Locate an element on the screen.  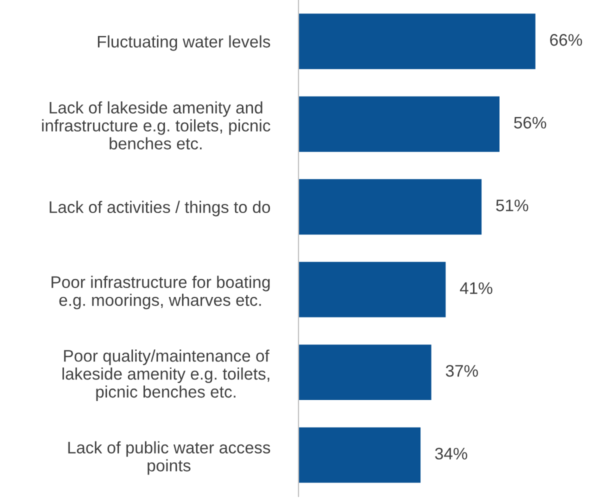
y-tick-label: Lack of activities / things to do is located at coordinates (160, 208).